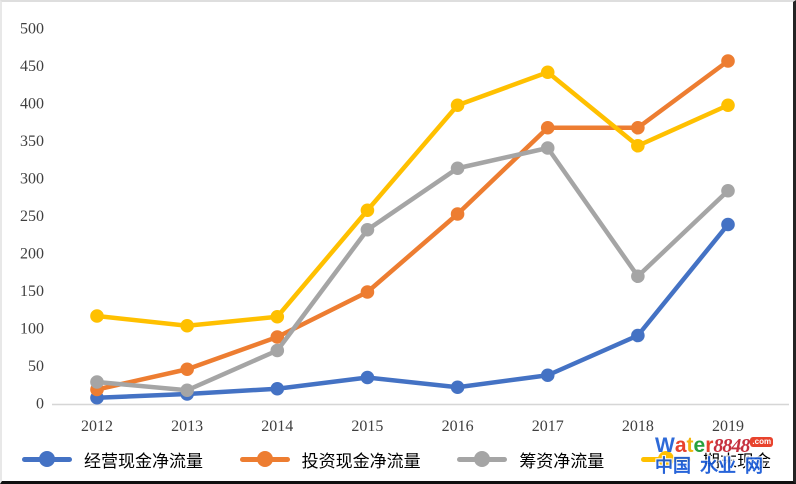 This screenshot has width=796, height=484. Describe the element at coordinates (367, 426) in the screenshot. I see `x-tick-label: 2015` at that location.